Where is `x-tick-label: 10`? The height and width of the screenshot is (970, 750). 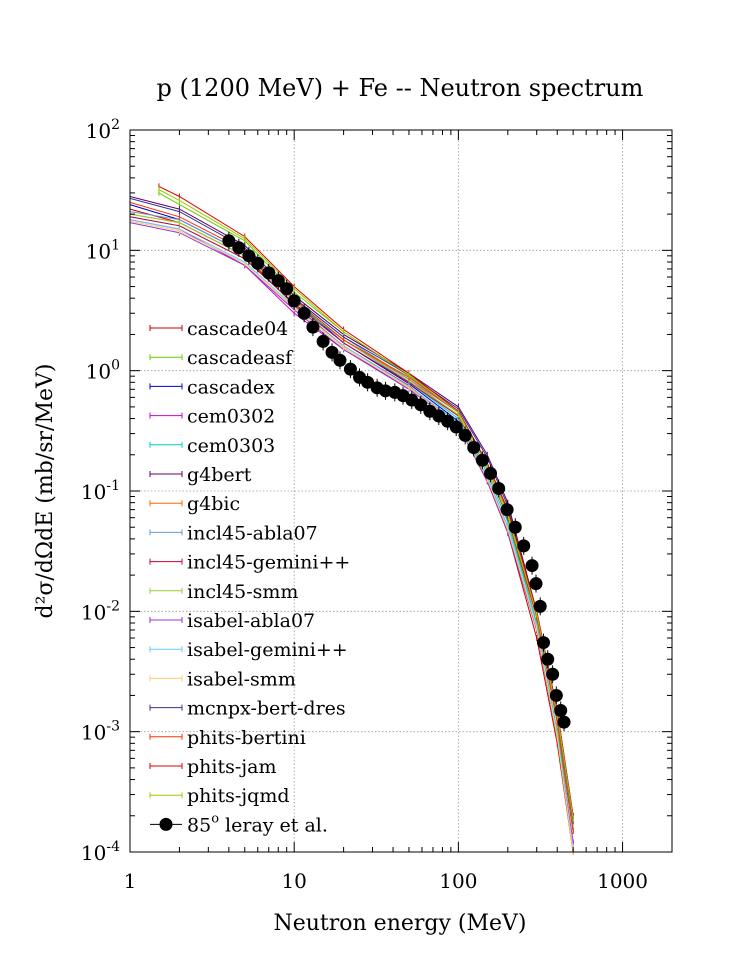 x-tick-label: 10 is located at coordinates (293, 881).